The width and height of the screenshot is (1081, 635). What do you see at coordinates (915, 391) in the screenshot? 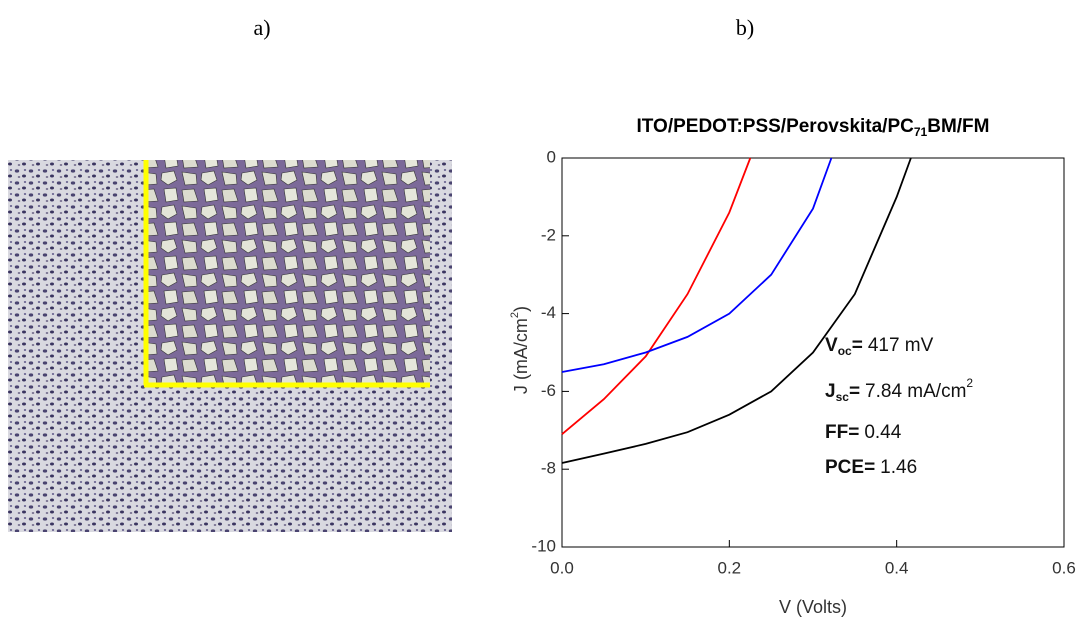
I see `annotation-value: 7.84 mA/cm` at bounding box center [915, 391].